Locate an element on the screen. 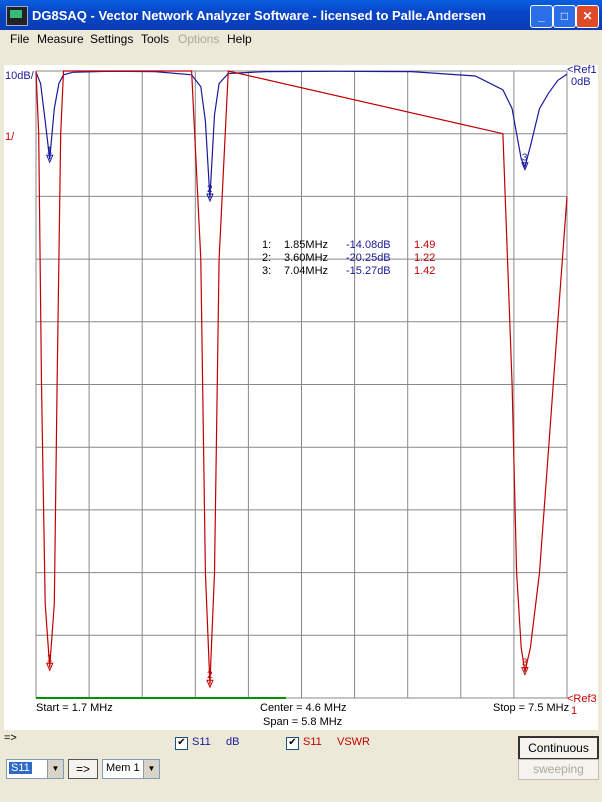 This screenshot has height=802, width=602. marker-db: -15.27dB is located at coordinates (368, 270).